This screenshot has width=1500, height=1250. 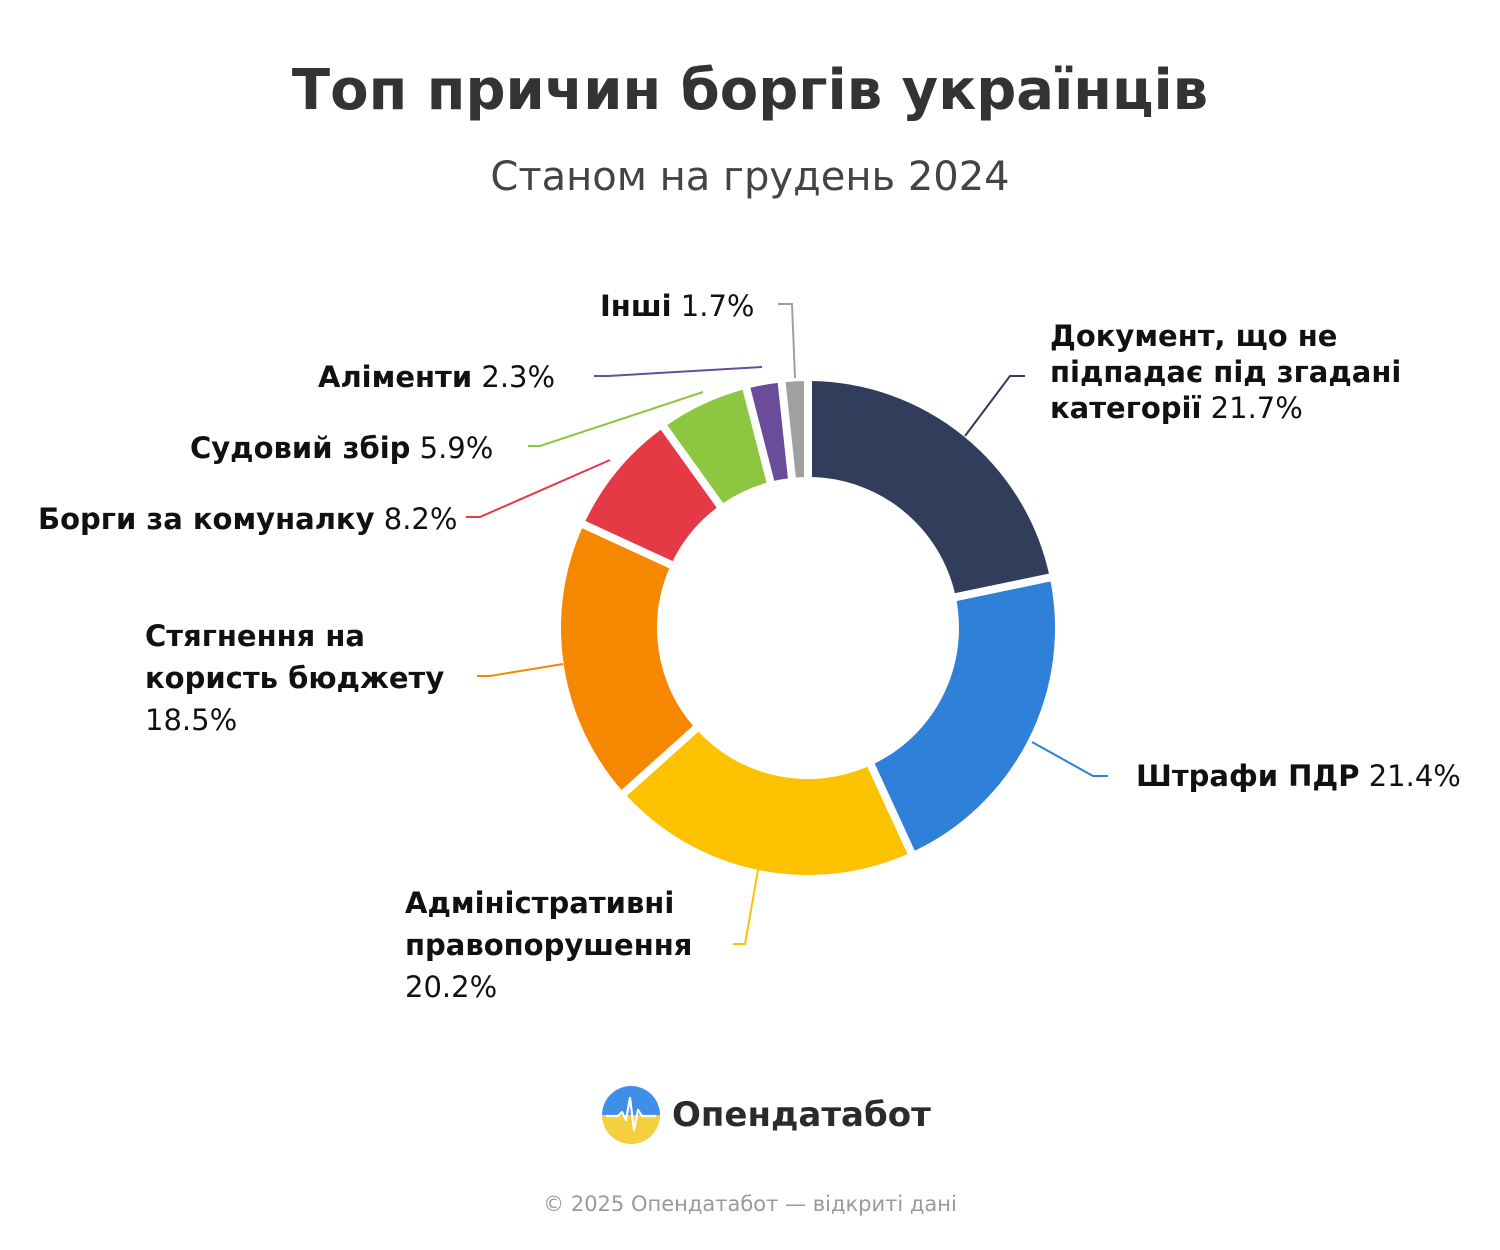 What do you see at coordinates (451, 987) in the screenshot?
I see `slice-label-value: 20.2%` at bounding box center [451, 987].